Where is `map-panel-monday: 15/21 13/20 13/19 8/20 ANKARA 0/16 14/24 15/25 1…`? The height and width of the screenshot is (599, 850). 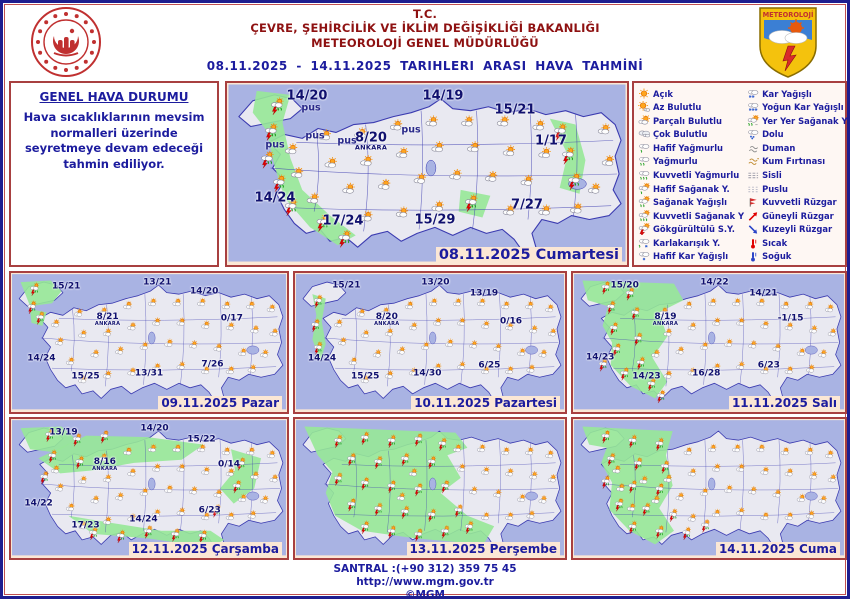 map-panel-monday: 15/21 13/20 13/19 8/20 ANKARA 0/16 14/24 15/25 1… is located at coordinates (430, 342).